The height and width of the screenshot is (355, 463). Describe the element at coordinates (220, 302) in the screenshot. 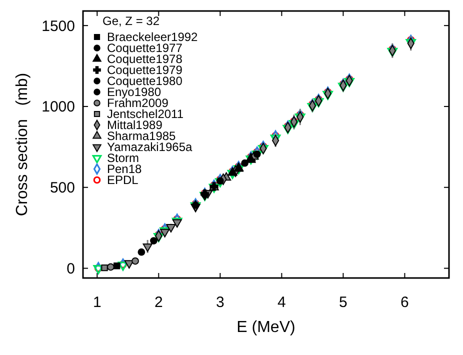

I see `x-tick-label: 3` at that location.